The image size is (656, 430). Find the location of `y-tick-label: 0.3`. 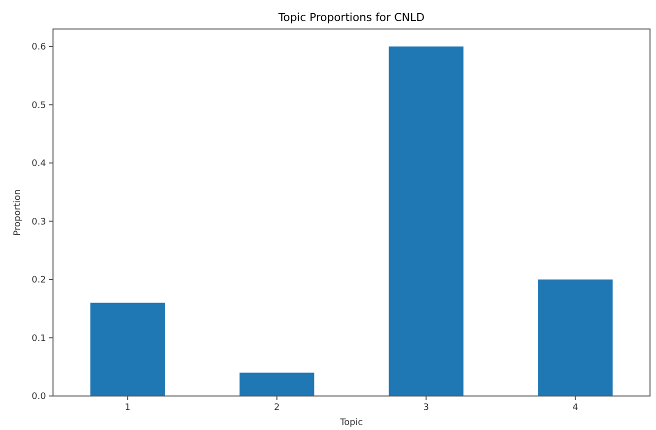

y-tick-label: 0.3 is located at coordinates (39, 222).